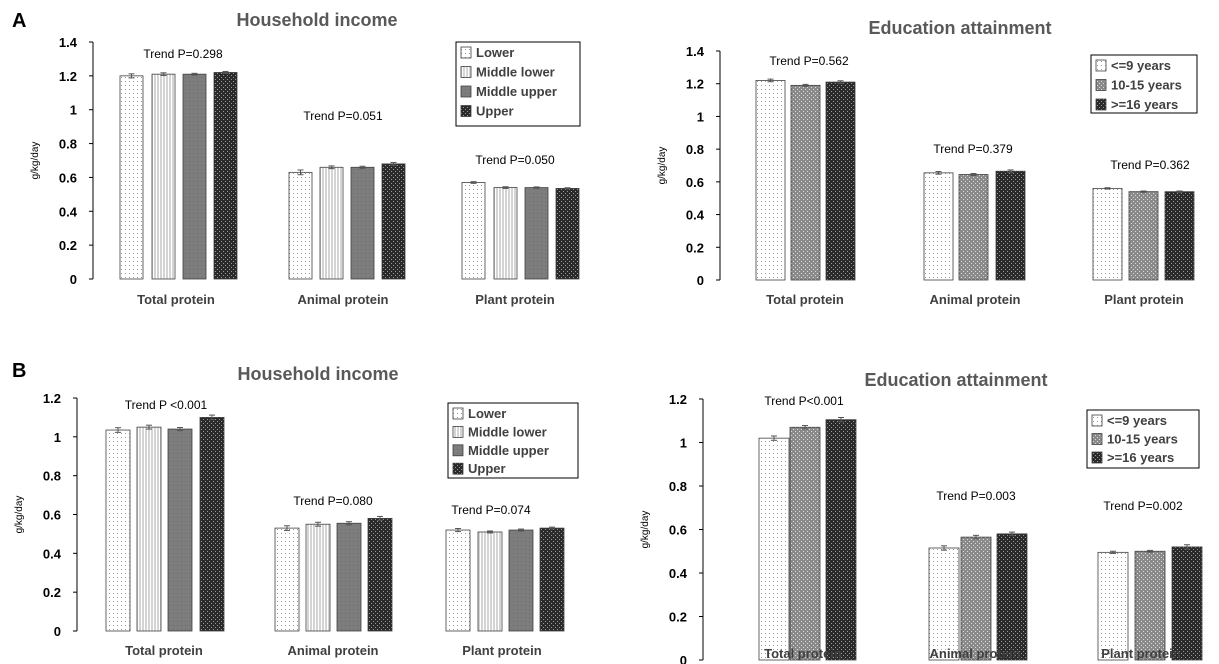 This screenshot has height=664, width=1219. Describe the element at coordinates (955, 380) in the screenshot. I see `chart-title: Education attainment` at that location.